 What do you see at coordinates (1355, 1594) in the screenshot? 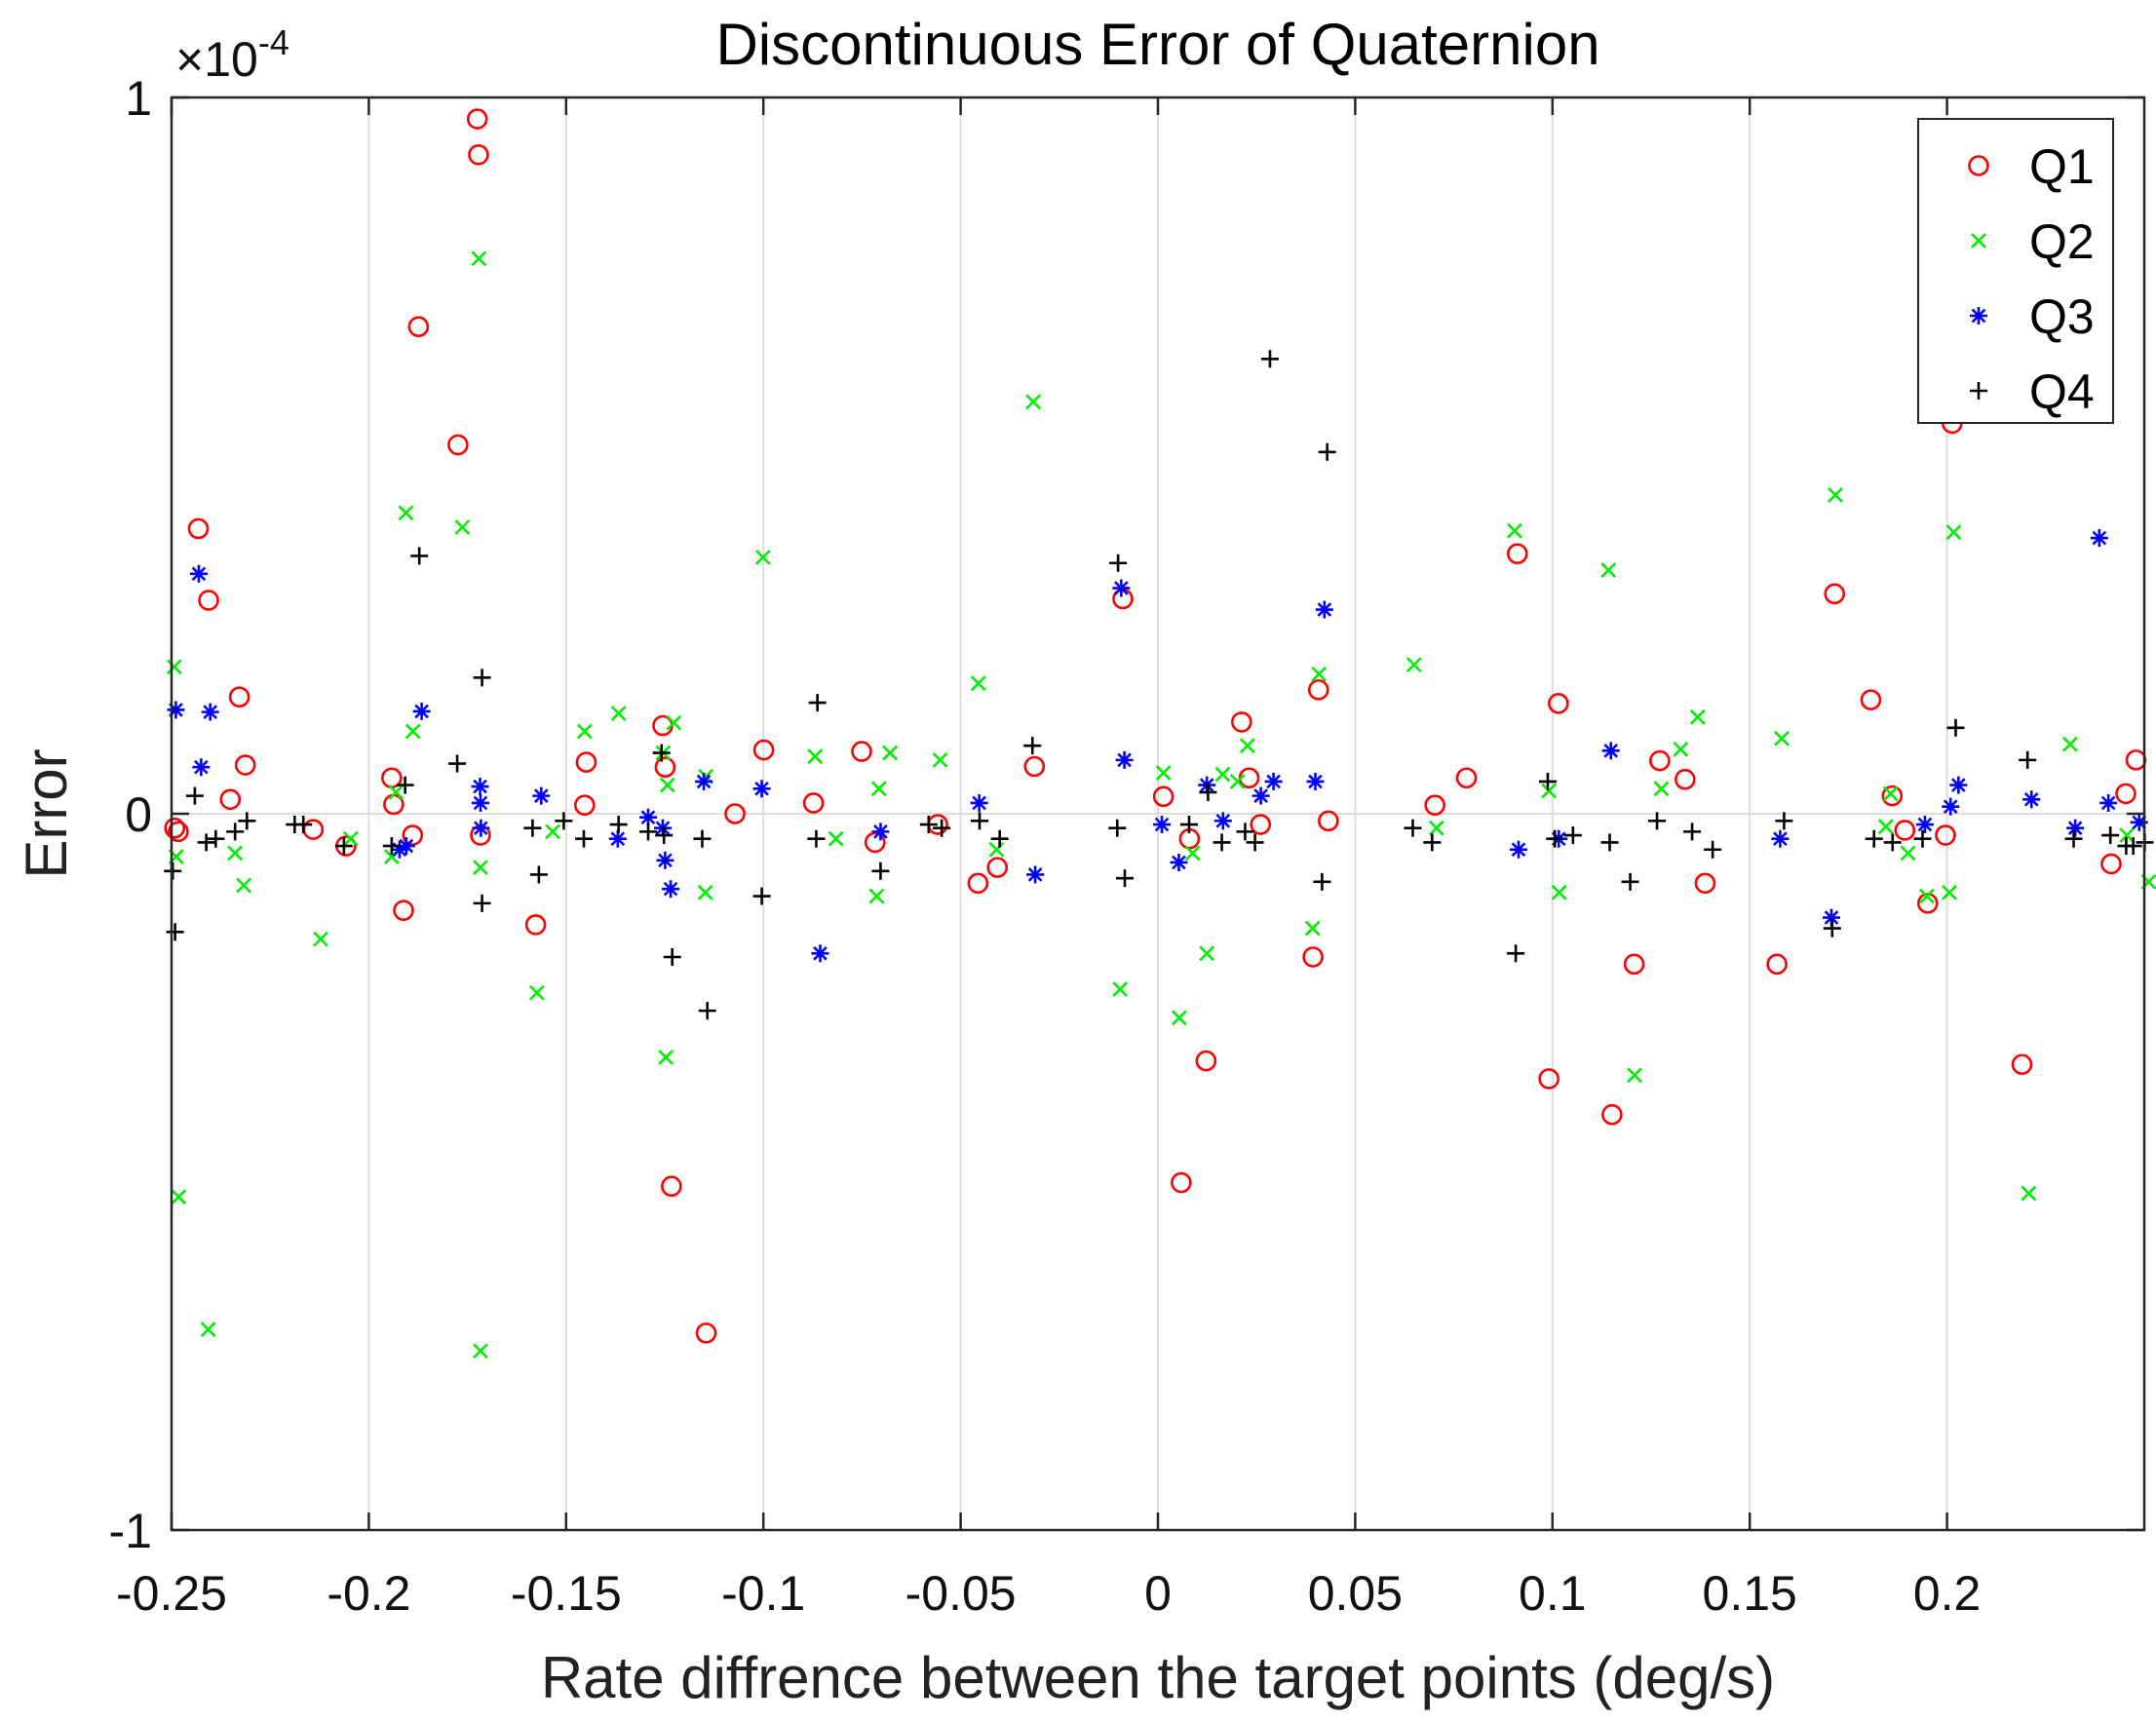
I see `x-tick-label: 0.05` at bounding box center [1355, 1594].